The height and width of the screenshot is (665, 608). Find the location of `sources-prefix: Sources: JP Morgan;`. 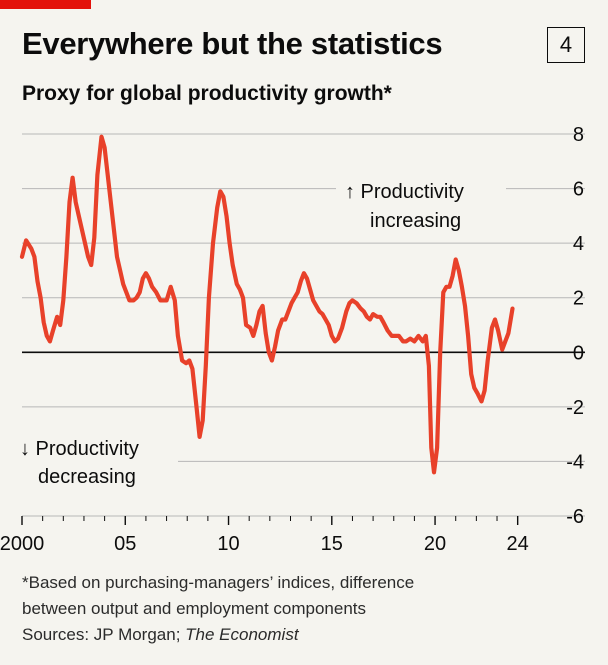

sources-prefix: Sources: JP Morgan; is located at coordinates (104, 634).